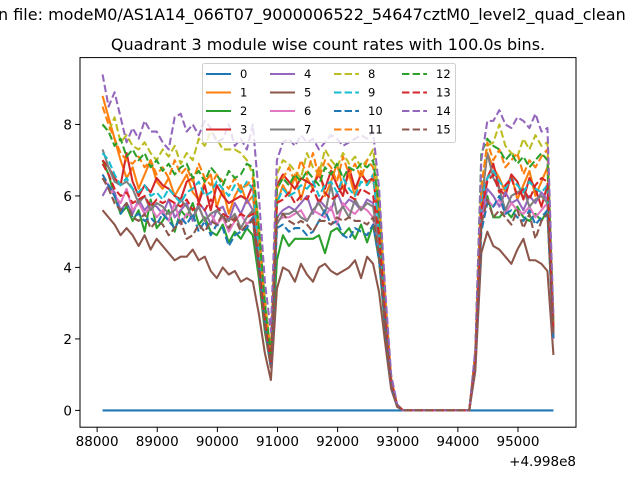 The height and width of the screenshot is (480, 640). Describe the element at coordinates (226, 93) in the screenshot. I see `legend-entry-1: 1` at that location.